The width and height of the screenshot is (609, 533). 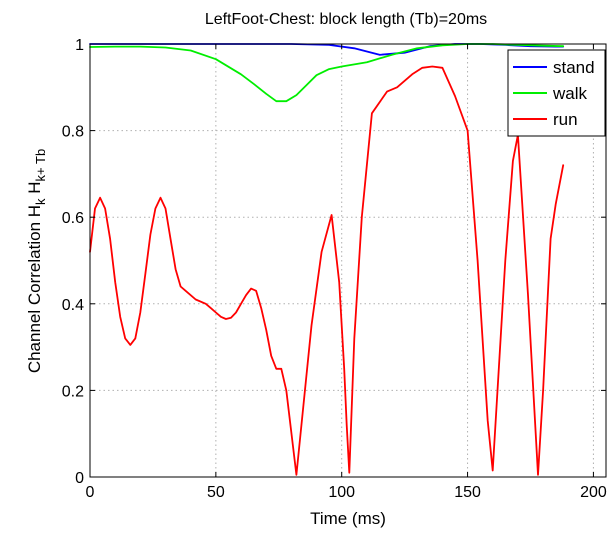 What do you see at coordinates (565, 119) in the screenshot?
I see `legend-label-run: run` at bounding box center [565, 119].